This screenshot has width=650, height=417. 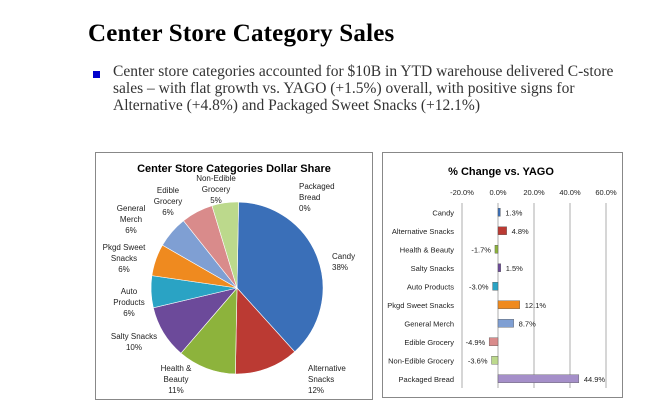 I want to click on bullet-icon, so click(x=96, y=74).